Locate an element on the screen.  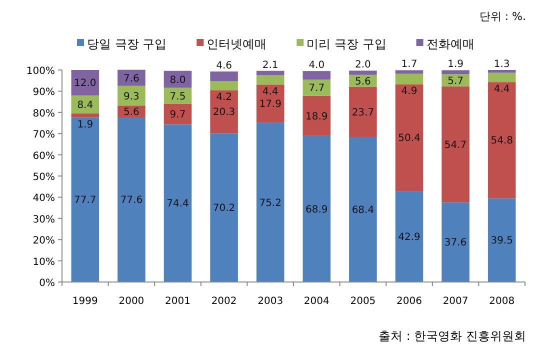
y-tick-label: 80% is located at coordinates (43, 114).